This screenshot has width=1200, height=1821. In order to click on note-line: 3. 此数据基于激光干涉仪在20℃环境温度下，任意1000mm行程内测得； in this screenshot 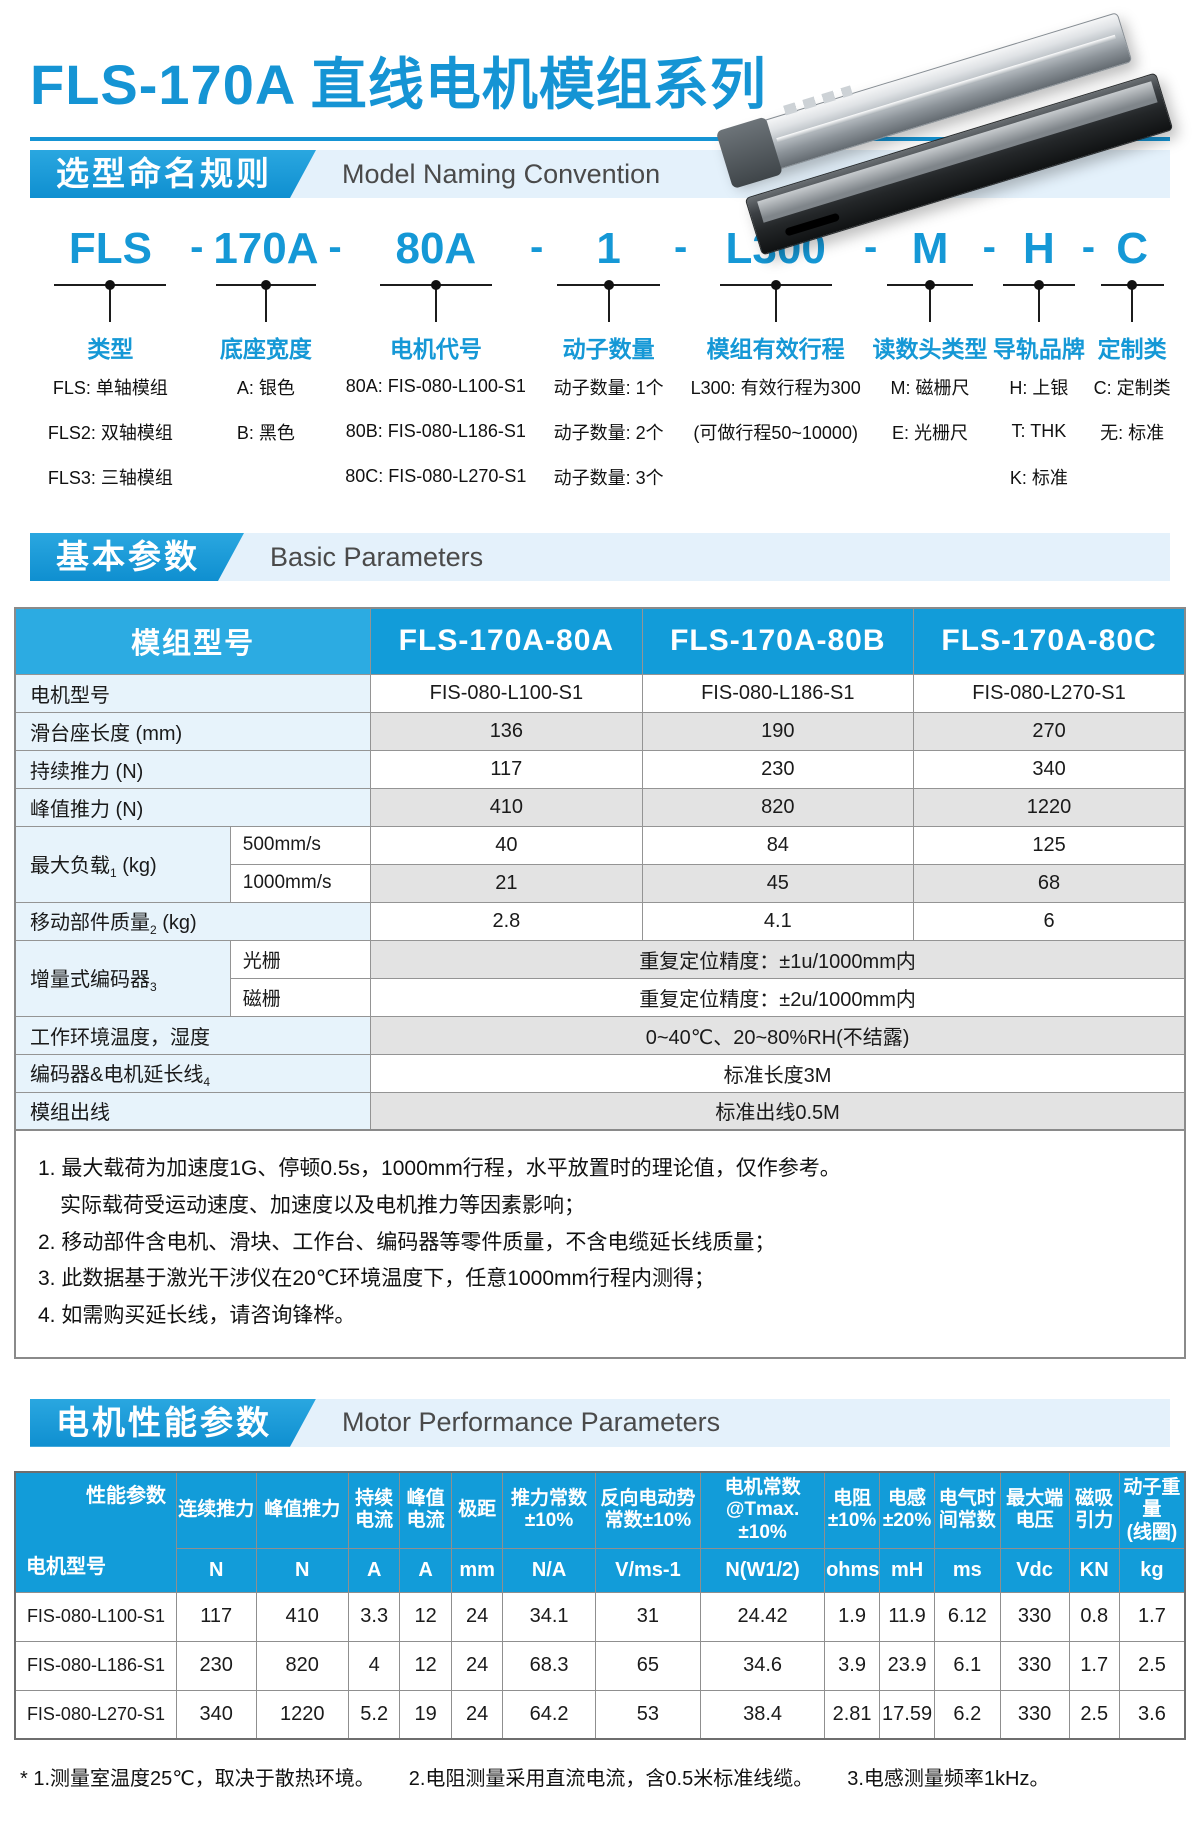, I will do `click(376, 1279)`.